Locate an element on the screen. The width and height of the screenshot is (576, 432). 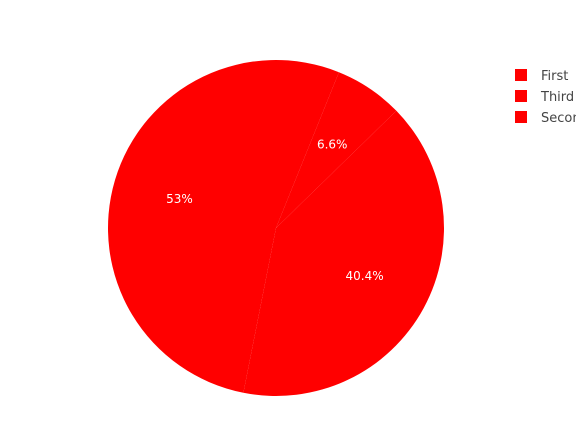
legend-swatch-first is located at coordinates (521, 75).